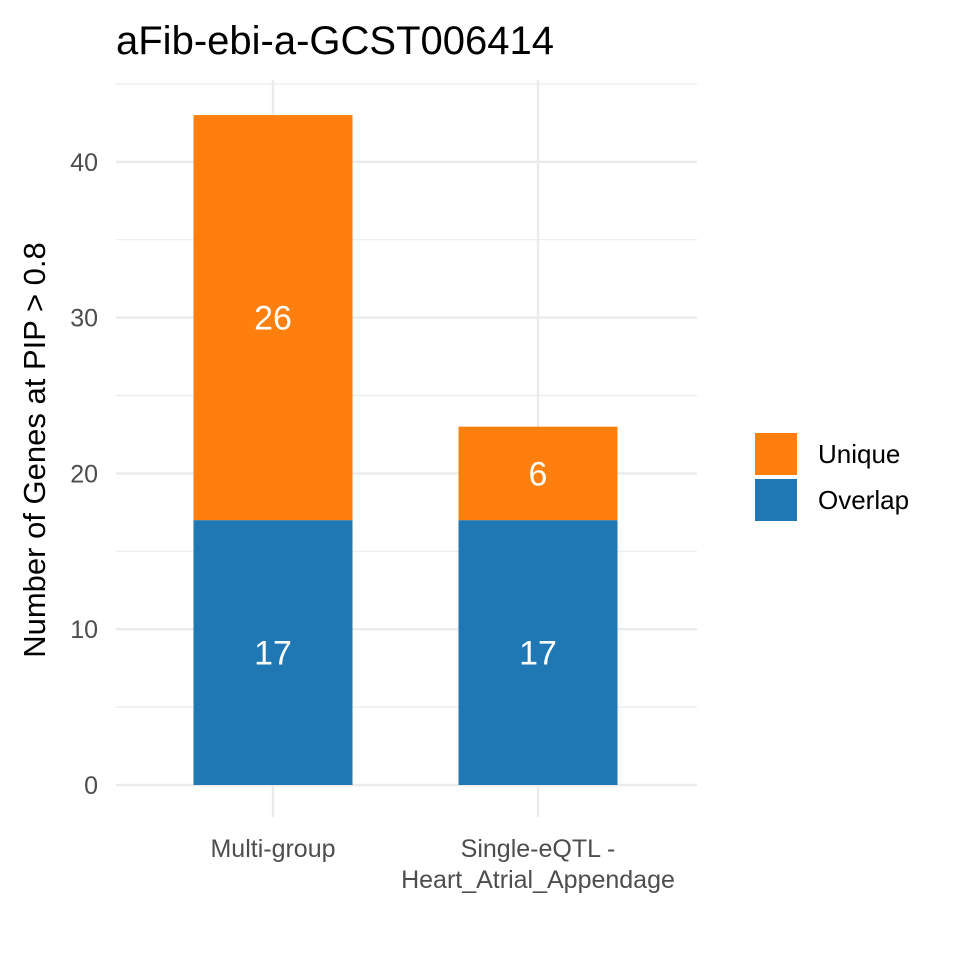  I want to click on y-axis-ticks: 0 10 20 30 40, so click(84, 474).